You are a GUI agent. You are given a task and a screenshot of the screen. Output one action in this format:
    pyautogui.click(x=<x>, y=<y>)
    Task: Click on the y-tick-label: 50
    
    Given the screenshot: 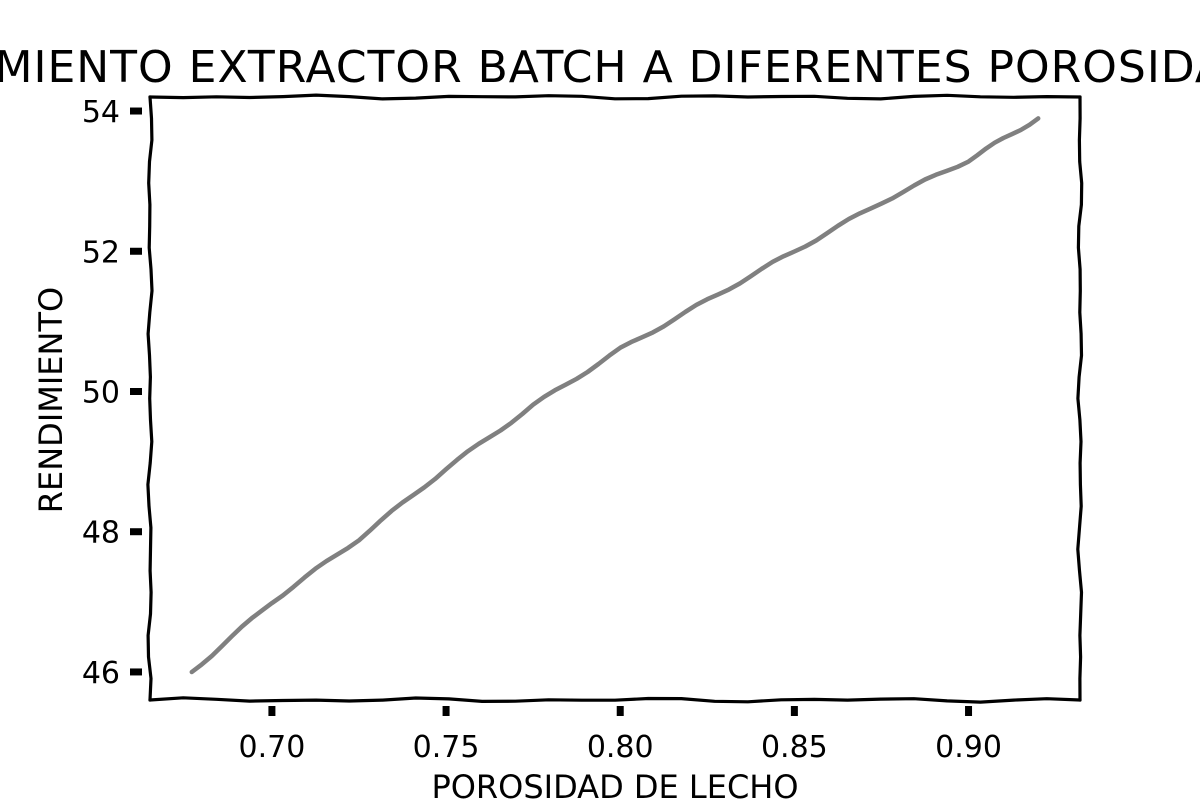 What is the action you would take?
    pyautogui.click(x=101, y=392)
    